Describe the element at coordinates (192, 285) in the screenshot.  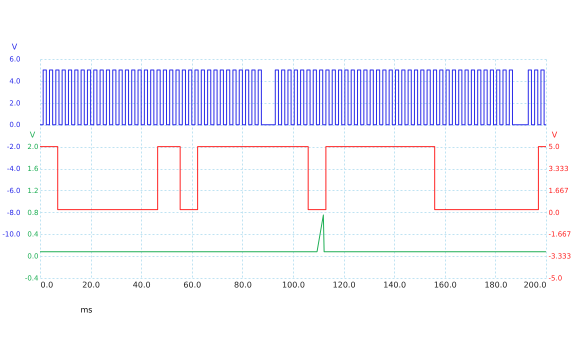
I see `x-tick-label: 60.0` at that location.